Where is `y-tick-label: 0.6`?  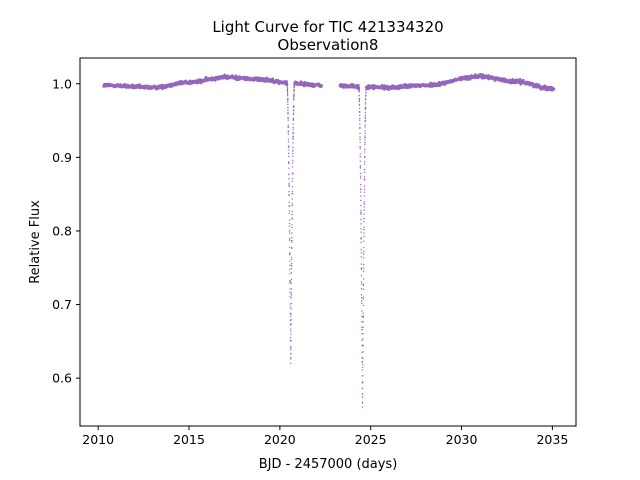 y-tick-label: 0.6 is located at coordinates (62, 378).